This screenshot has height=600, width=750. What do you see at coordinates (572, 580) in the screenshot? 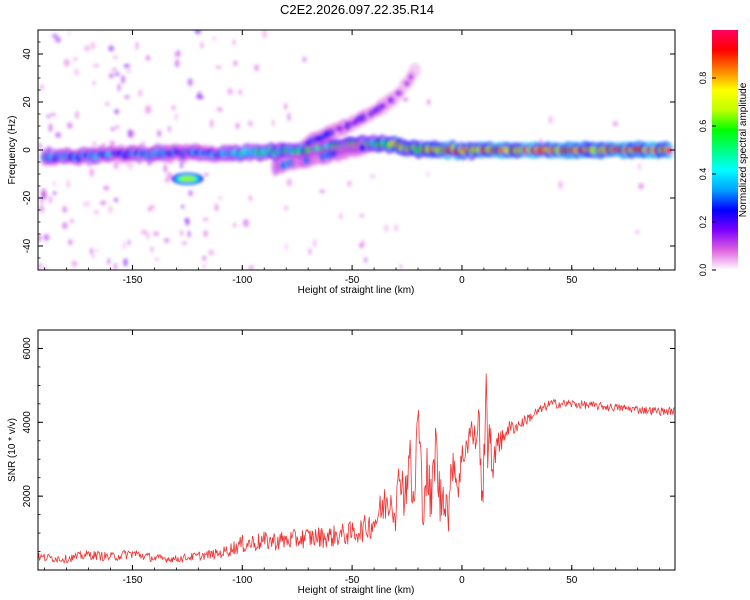
I see `snr-x-tick-label: 50` at bounding box center [572, 580].